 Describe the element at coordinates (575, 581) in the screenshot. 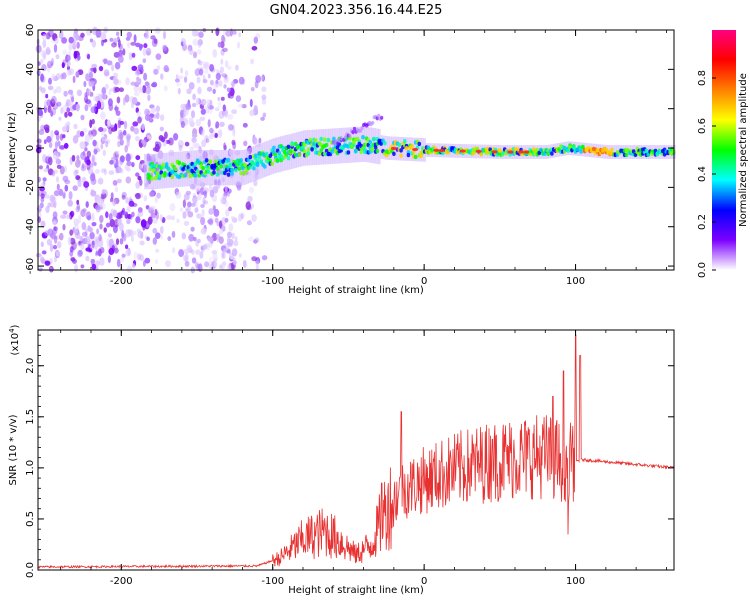

I see `snr-x-tick-label: 100` at that location.